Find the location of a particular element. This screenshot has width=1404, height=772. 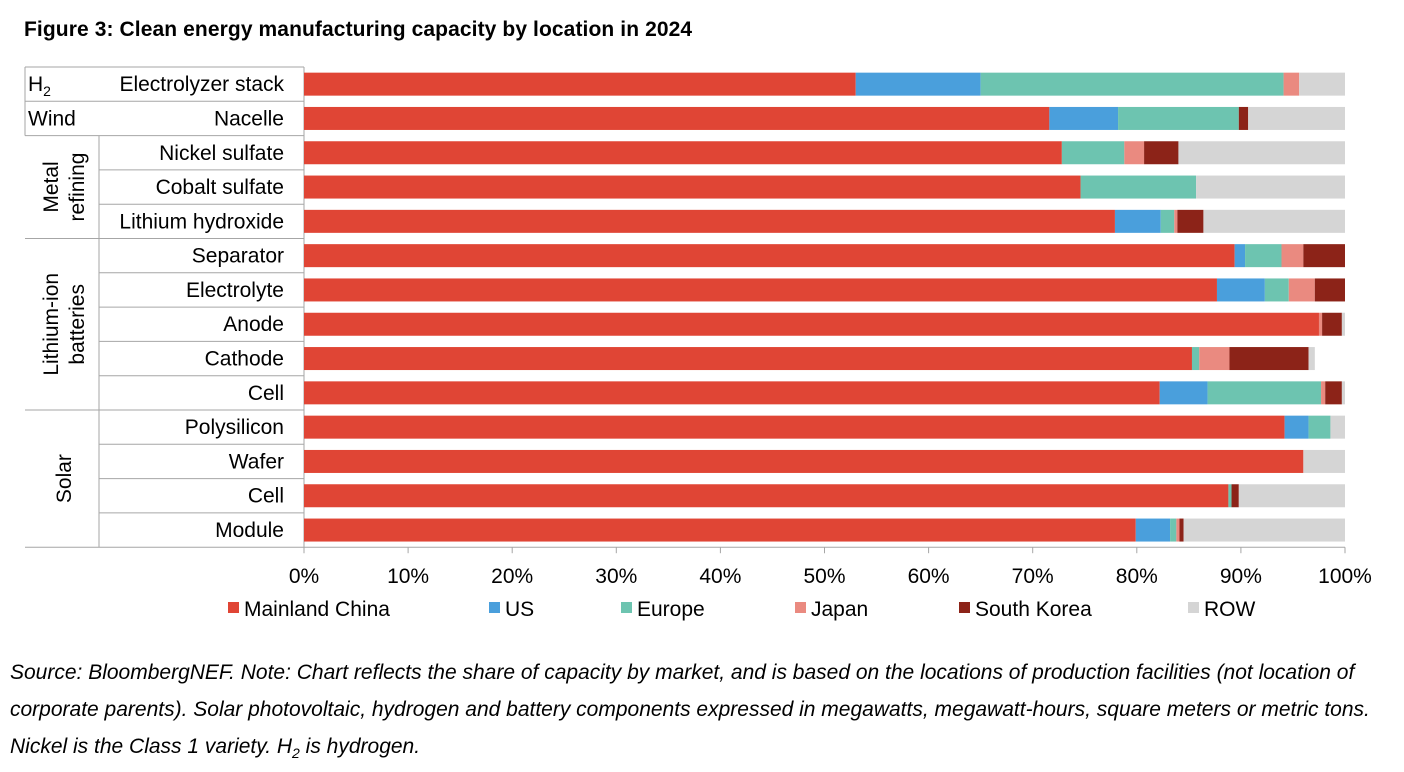

x-tick-label: 90% is located at coordinates (1241, 576).